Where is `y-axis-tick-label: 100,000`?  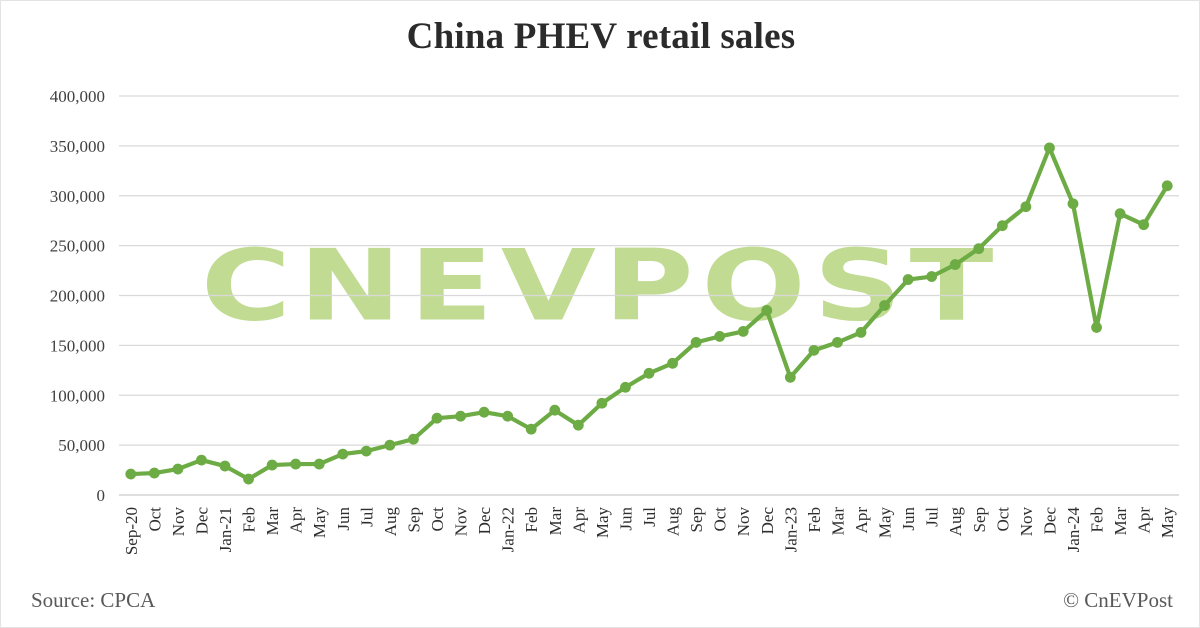 y-axis-tick-label: 100,000 is located at coordinates (77, 395).